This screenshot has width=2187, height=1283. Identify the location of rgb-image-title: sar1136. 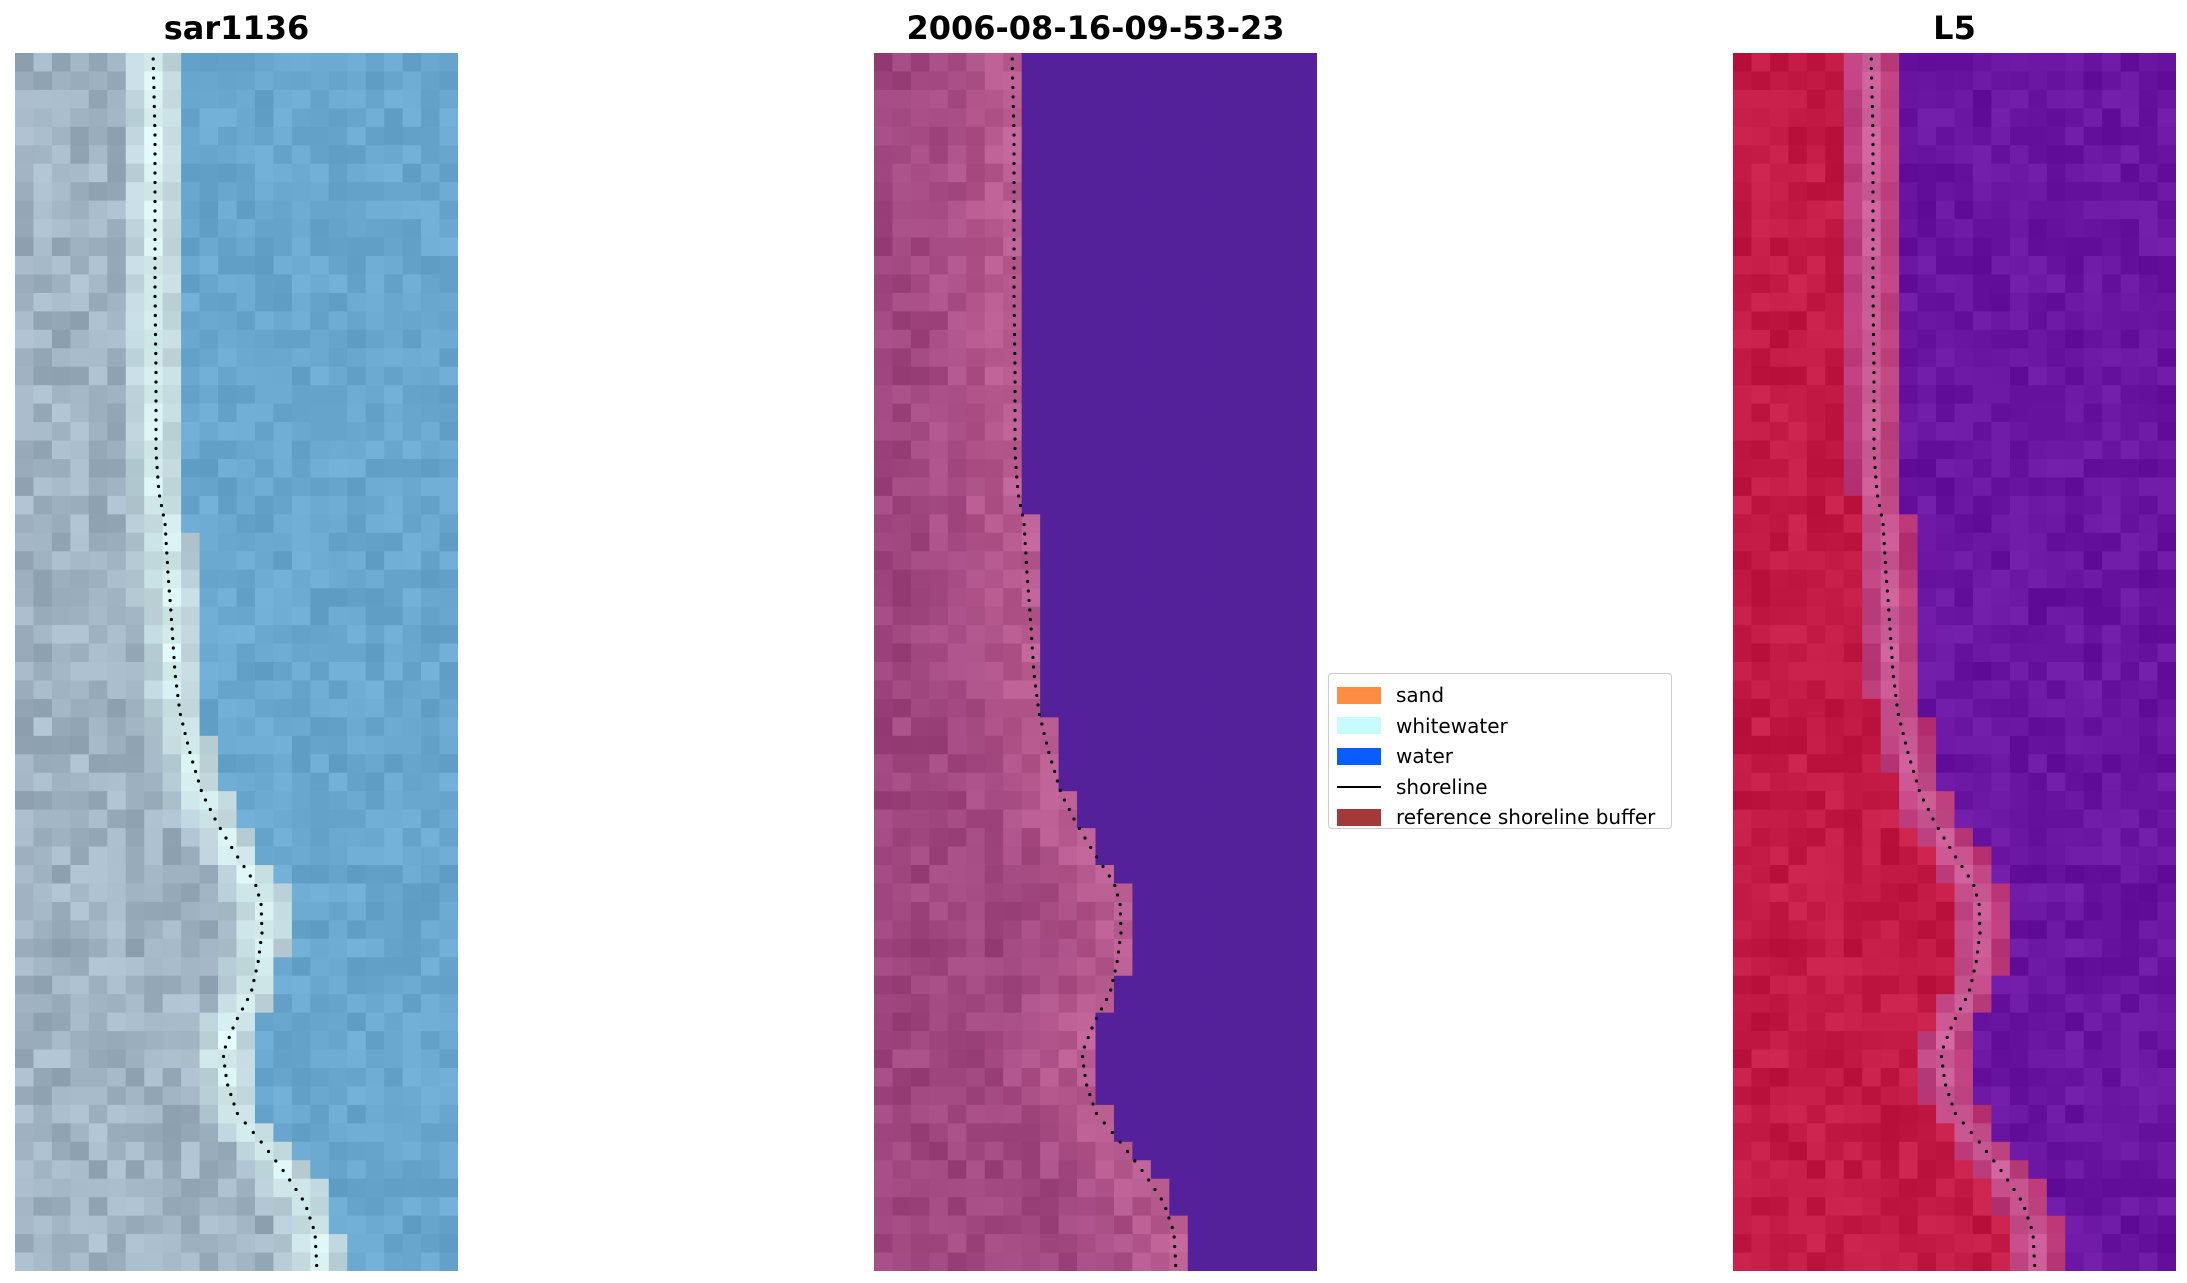
(236, 28).